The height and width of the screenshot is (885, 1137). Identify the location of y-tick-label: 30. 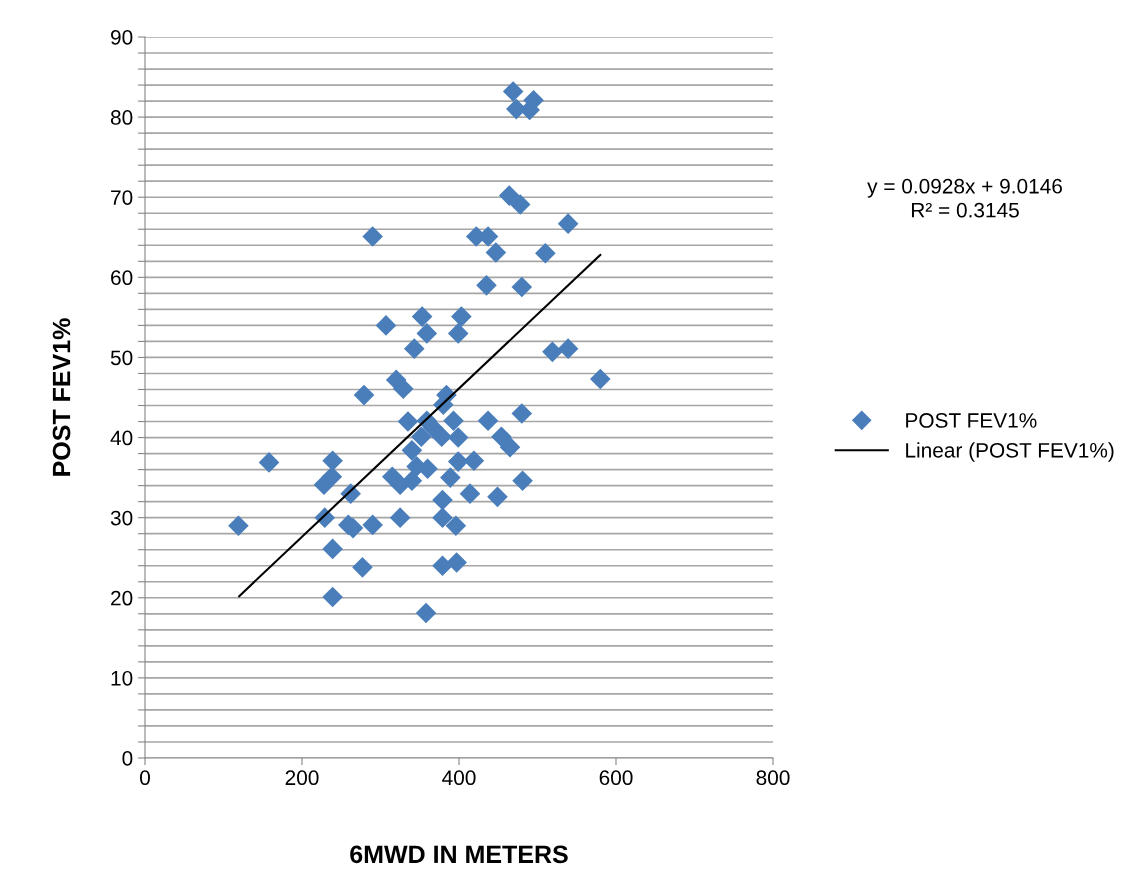
(121, 518).